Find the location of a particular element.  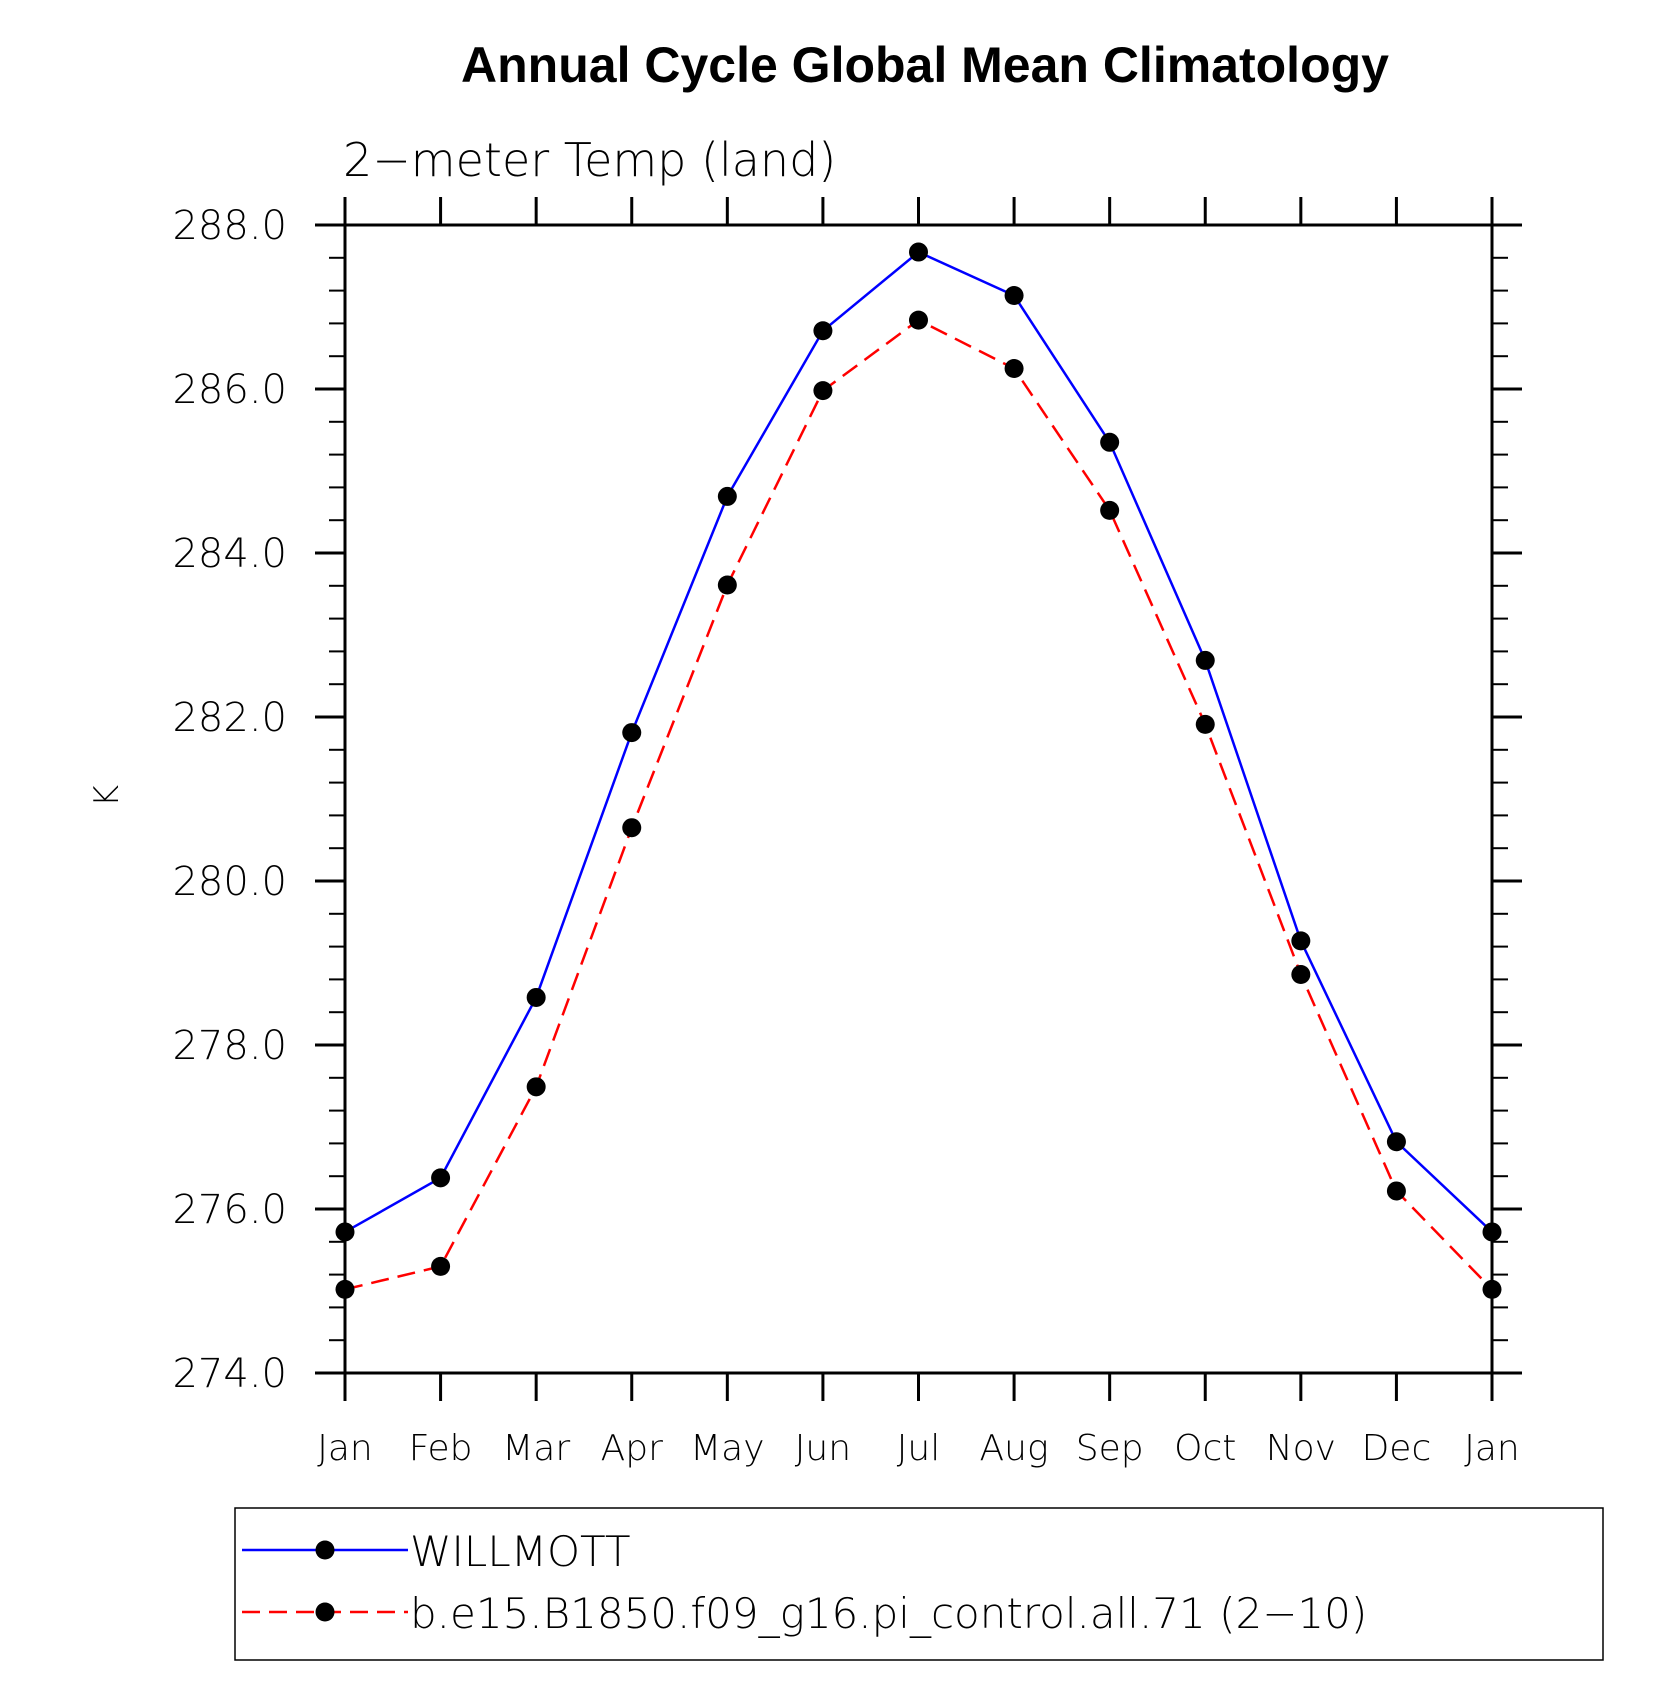

legend-label: WILLMOTT is located at coordinates (520, 1551).